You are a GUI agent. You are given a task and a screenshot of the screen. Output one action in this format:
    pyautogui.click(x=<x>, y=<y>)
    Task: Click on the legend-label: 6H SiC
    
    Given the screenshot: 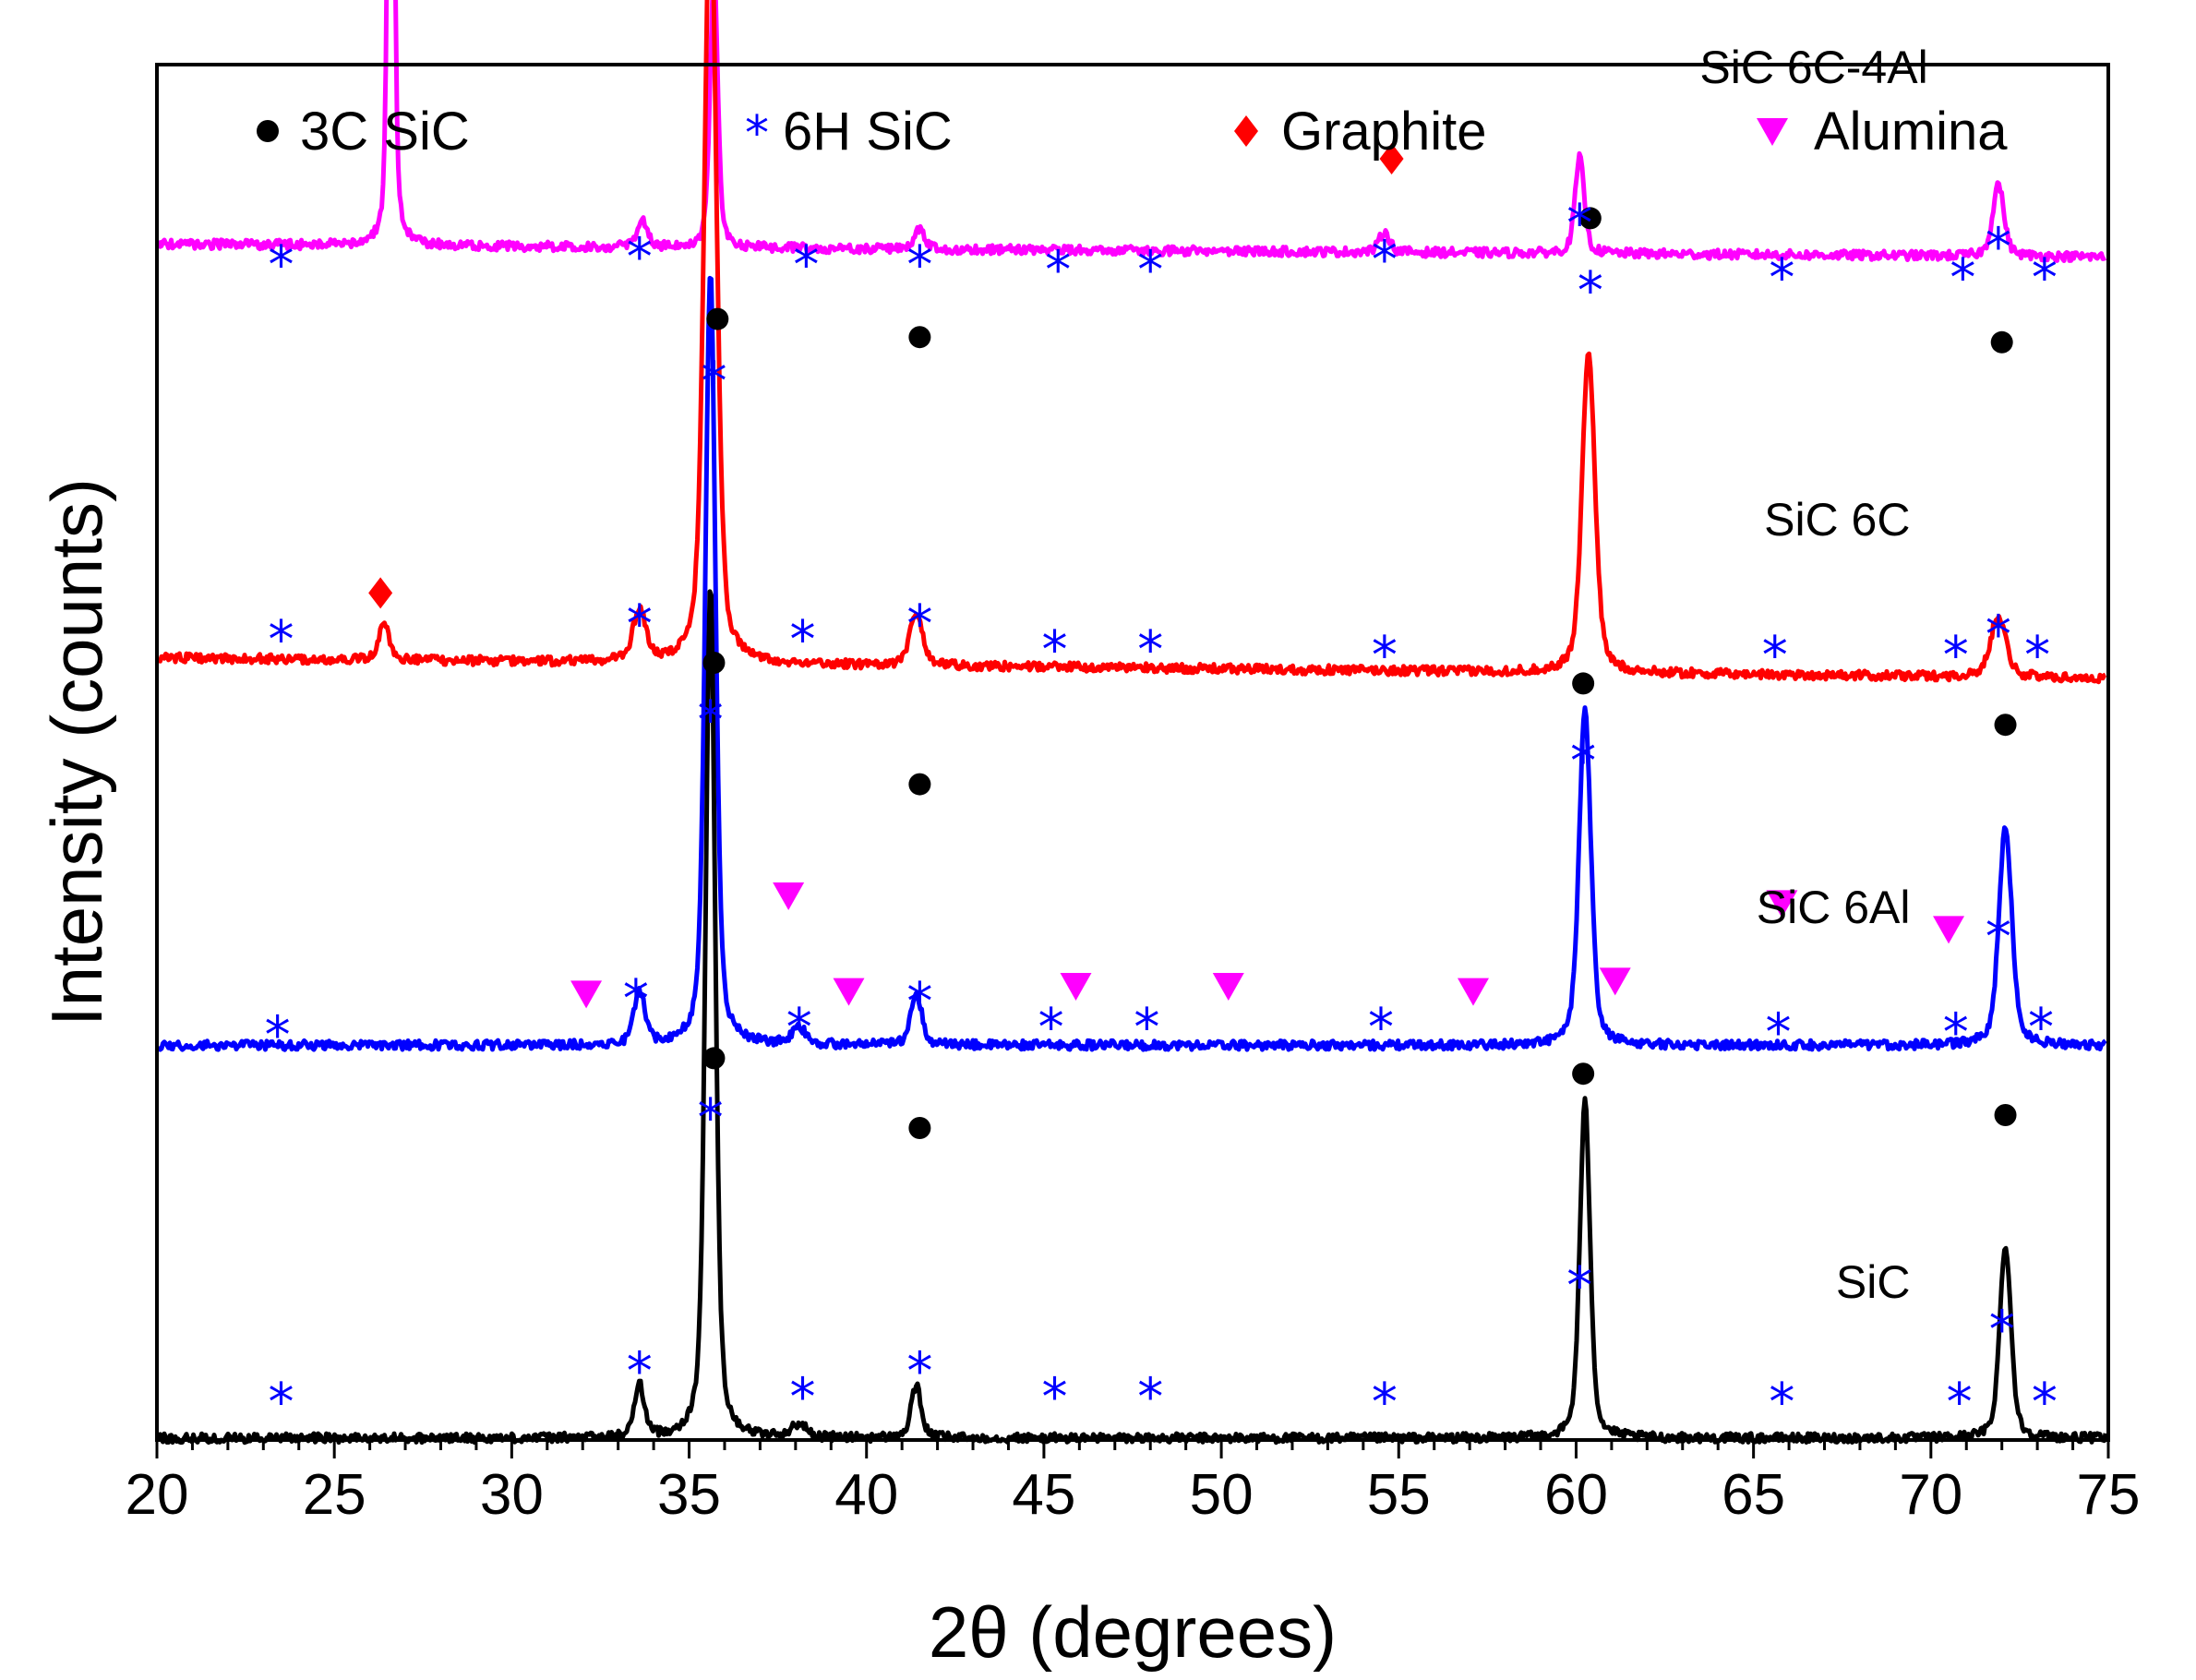 What is the action you would take?
    pyautogui.click(x=868, y=132)
    